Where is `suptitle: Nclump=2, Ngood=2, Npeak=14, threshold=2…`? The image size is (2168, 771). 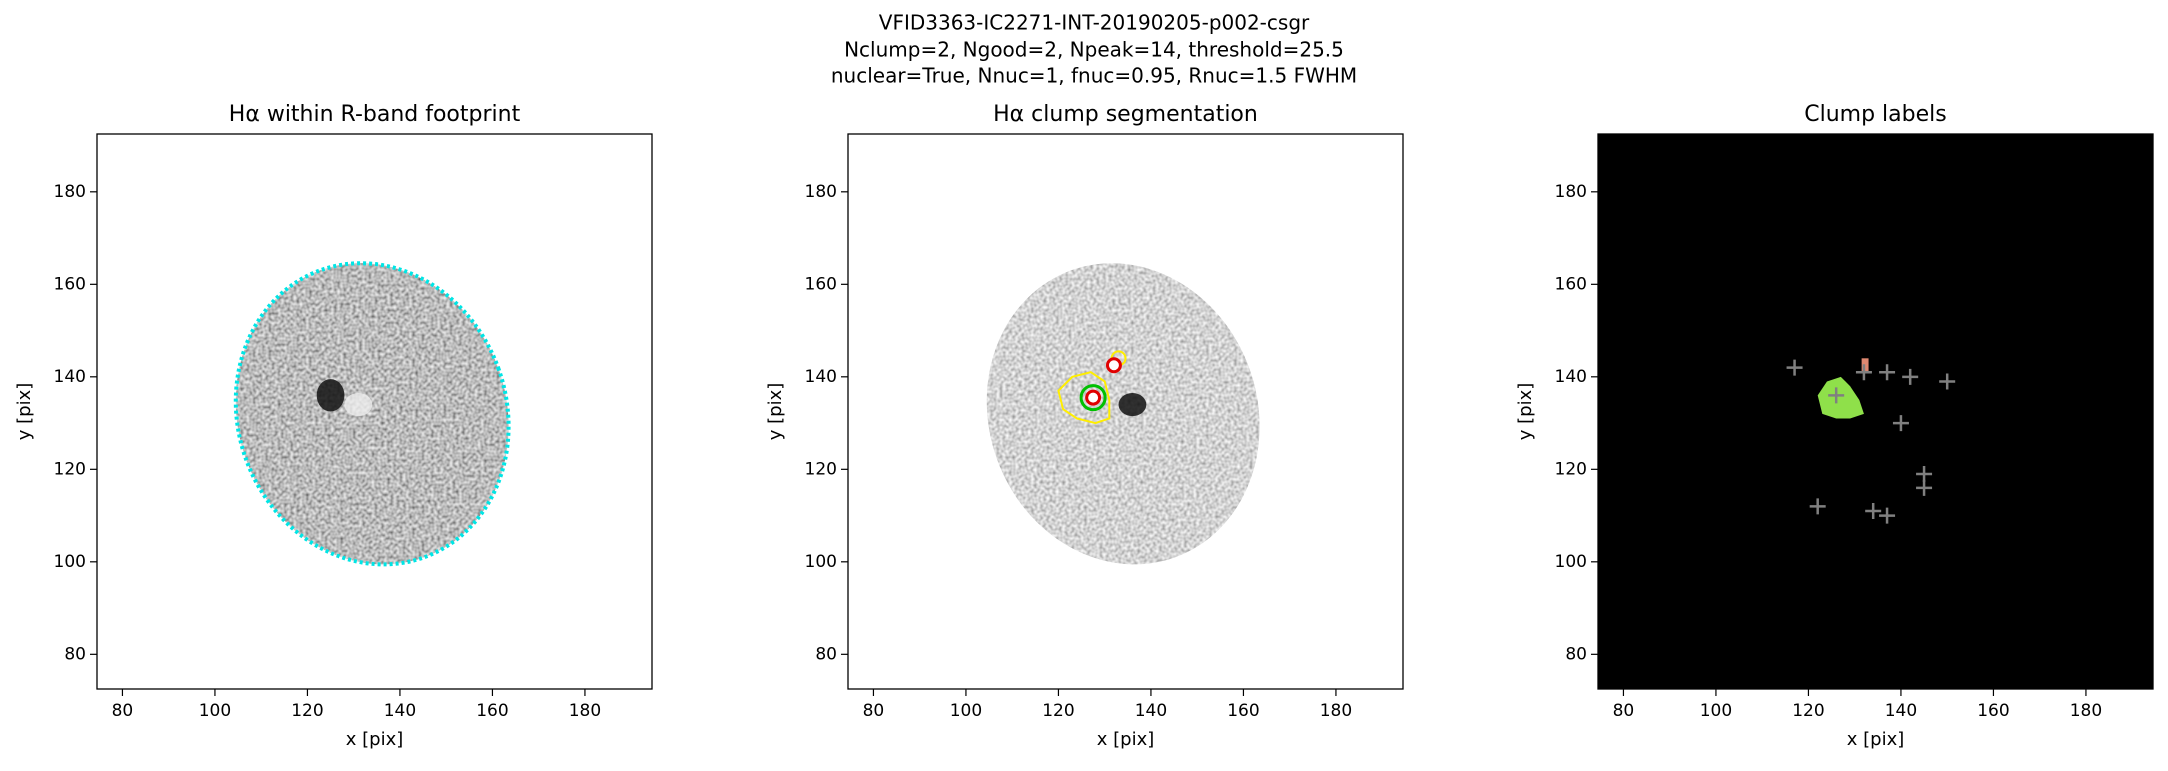 suptitle: Nclump=2, Ngood=2, Npeak=14, threshold=2… is located at coordinates (1094, 50).